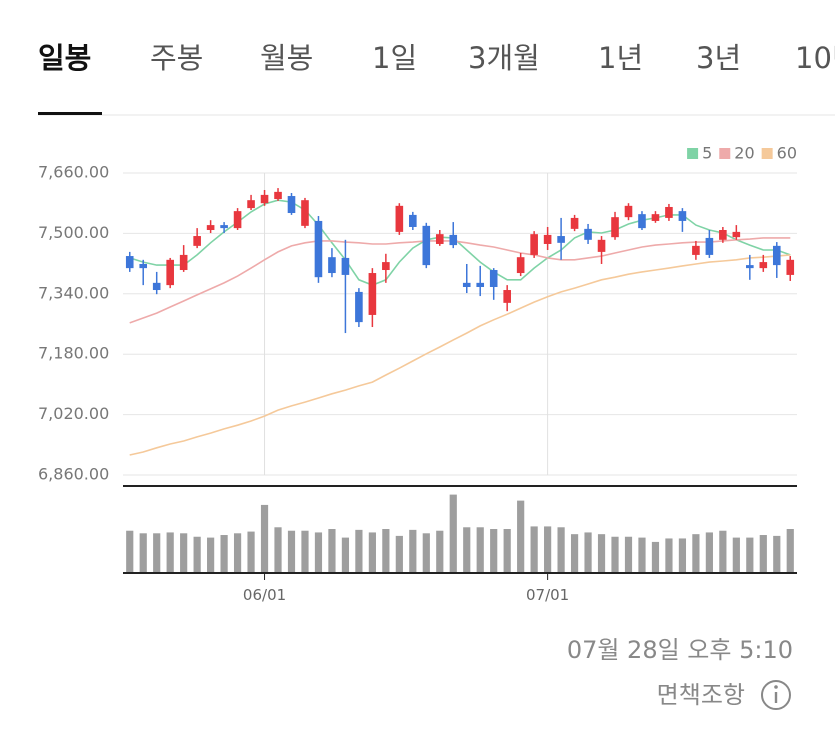  What do you see at coordinates (504, 58) in the screenshot?
I see `tab: 3개월` at bounding box center [504, 58].